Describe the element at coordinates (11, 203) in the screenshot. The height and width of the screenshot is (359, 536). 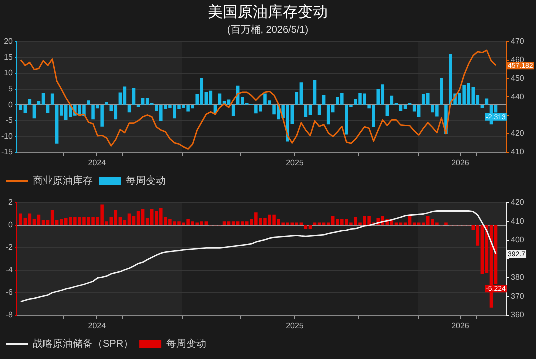
I see `y-tick-label: 2` at that location.